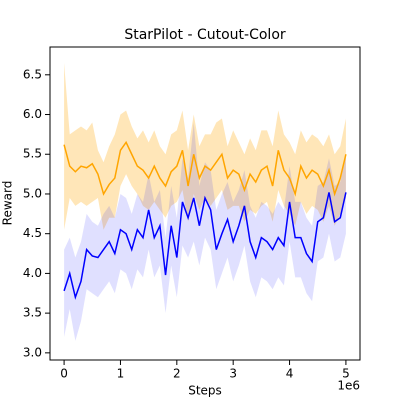 The width and height of the screenshot is (400, 404). I want to click on x-offset-label: 1e6, so click(348, 386).